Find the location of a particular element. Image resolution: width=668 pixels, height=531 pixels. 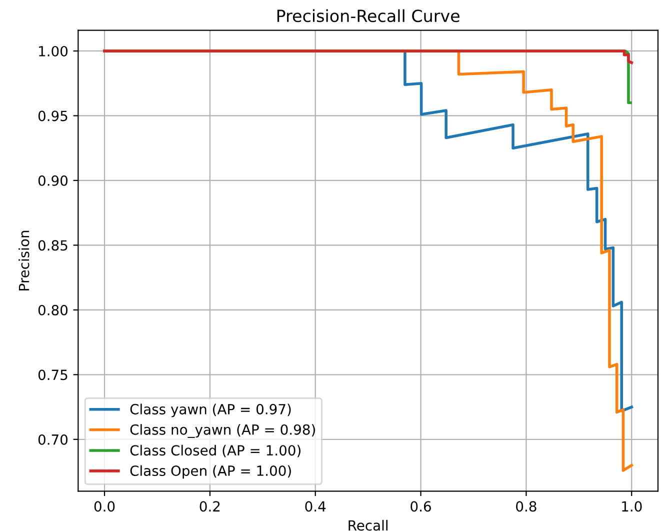

legend-label: Class Open (AP = 1.00) is located at coordinates (210, 472).